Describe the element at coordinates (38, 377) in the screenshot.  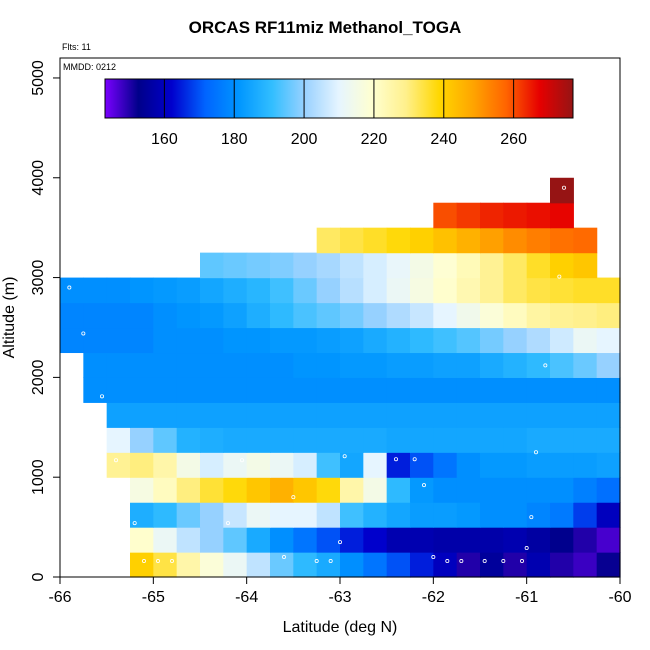
I see `y-tick-label: 2000` at that location.